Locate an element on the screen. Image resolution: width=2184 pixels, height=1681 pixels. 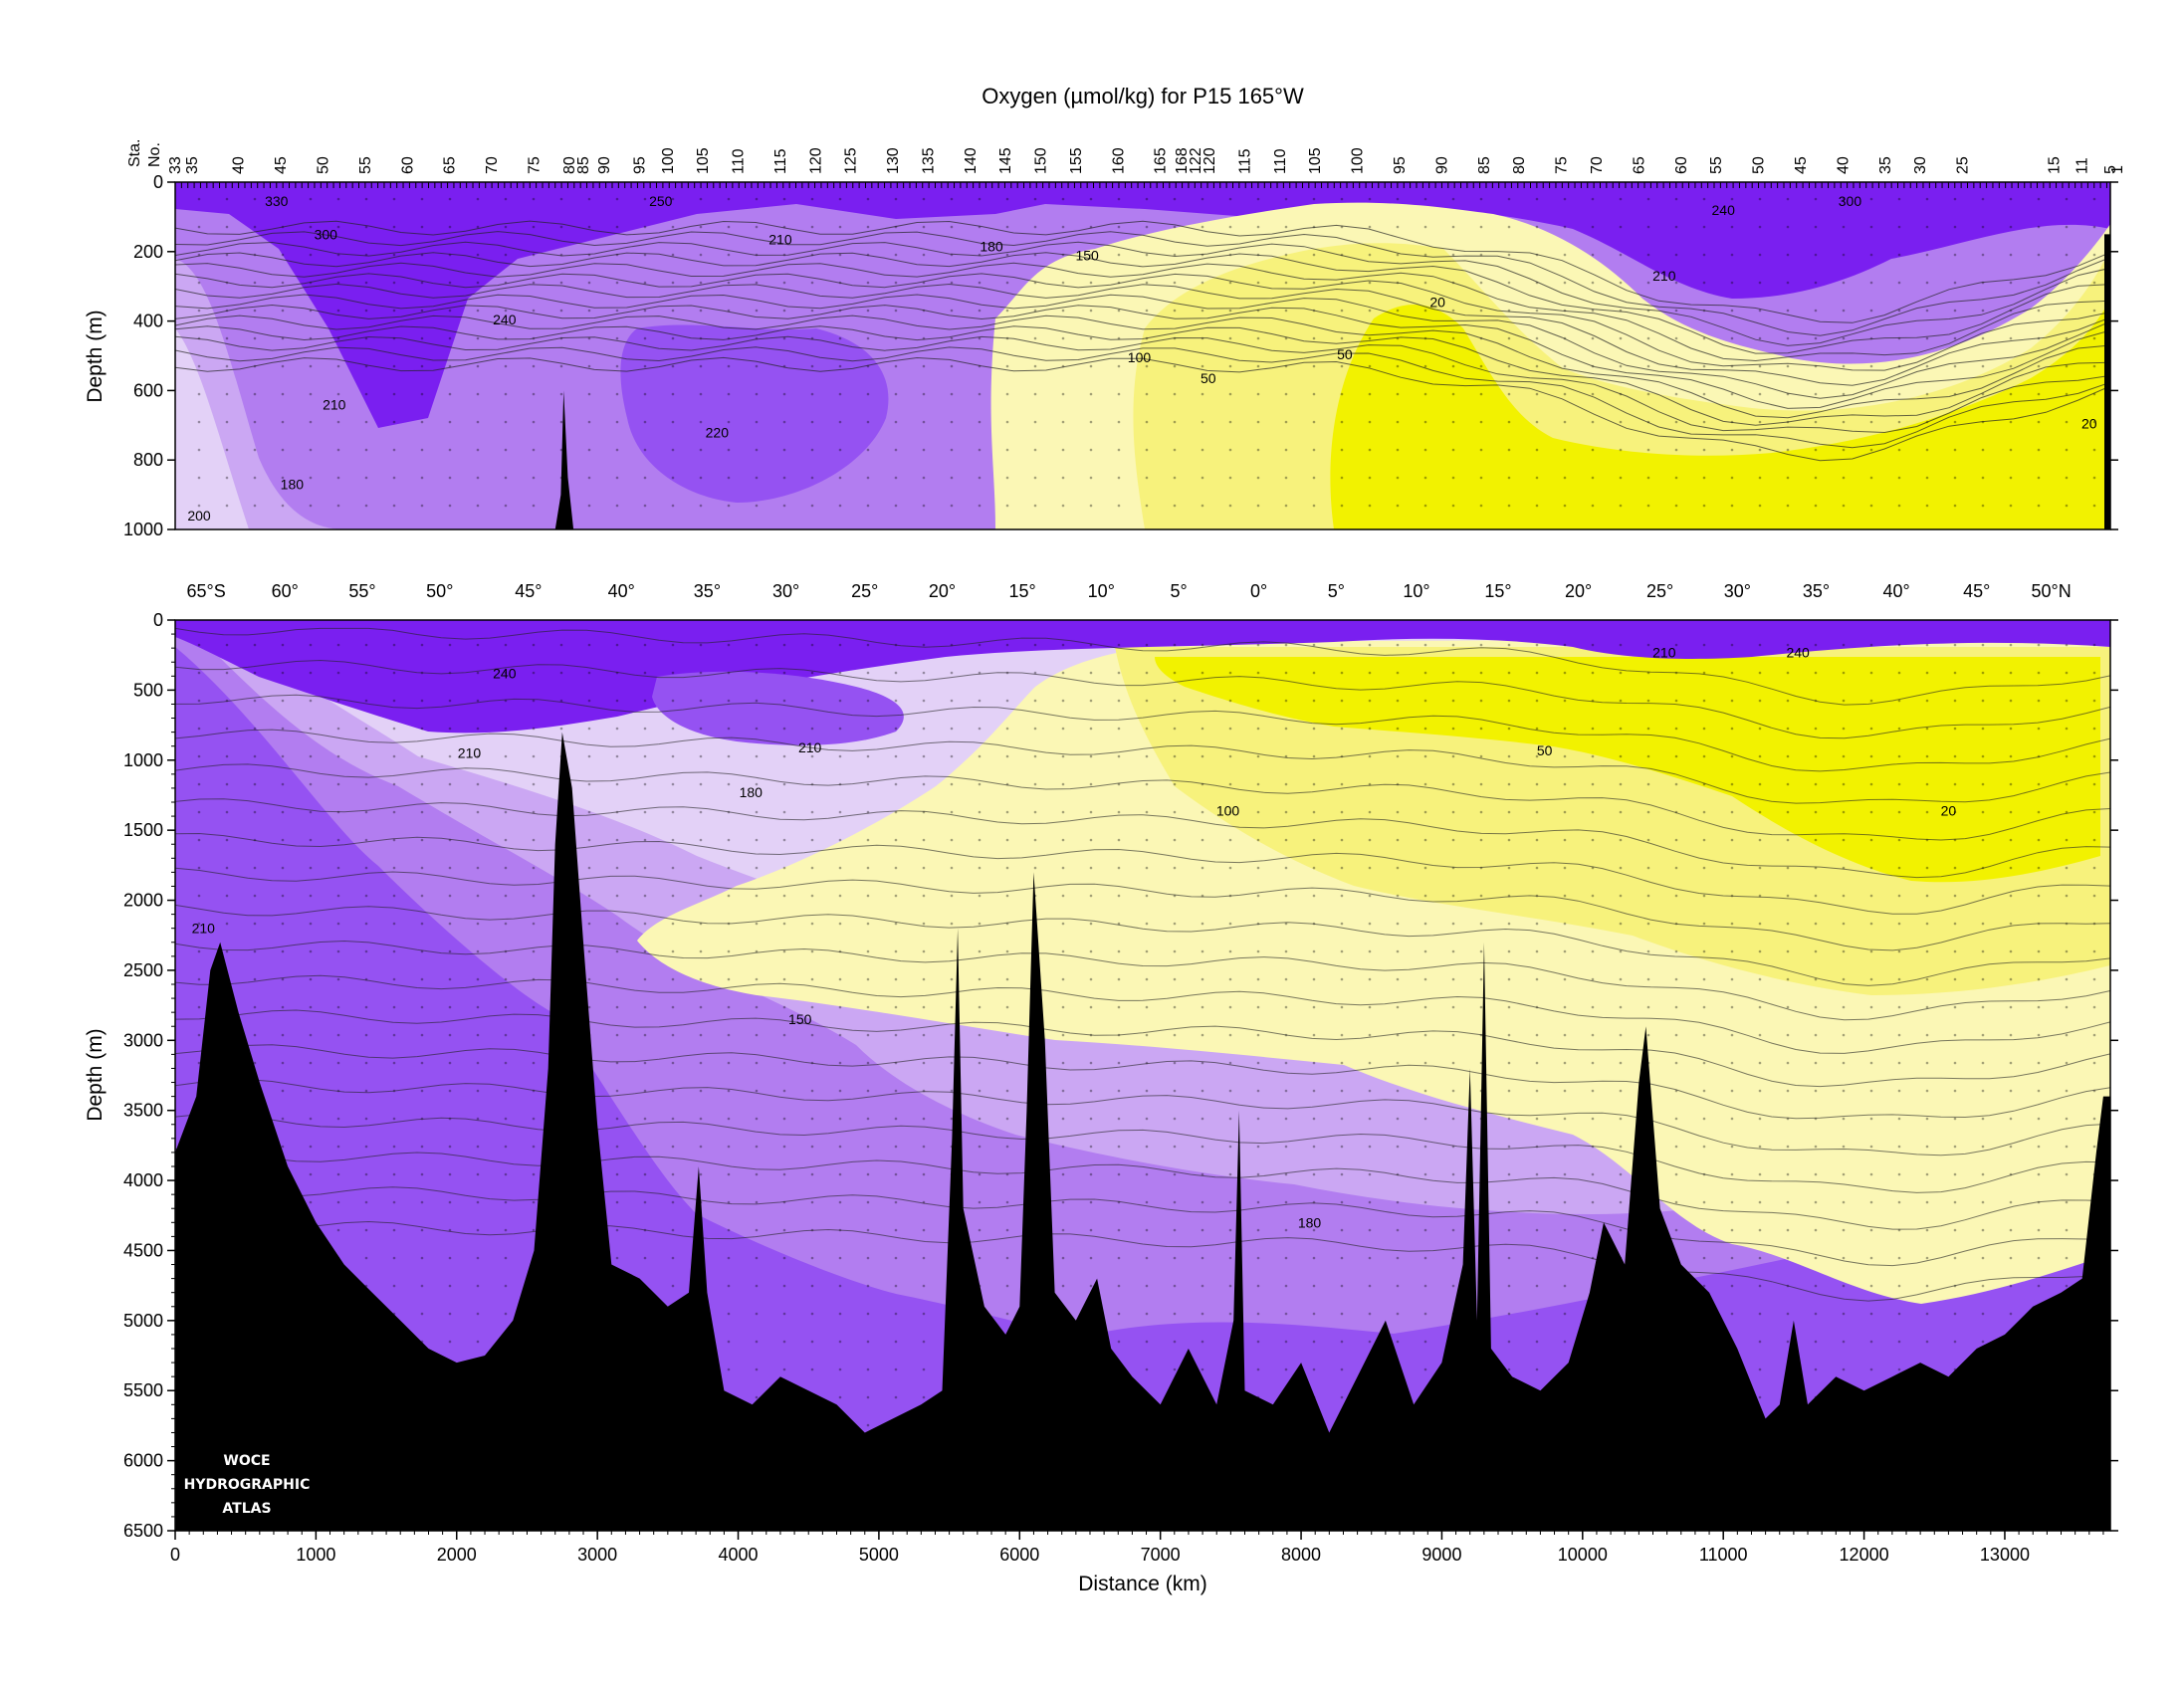
upper-y-tick-label: 0 is located at coordinates (158, 182).